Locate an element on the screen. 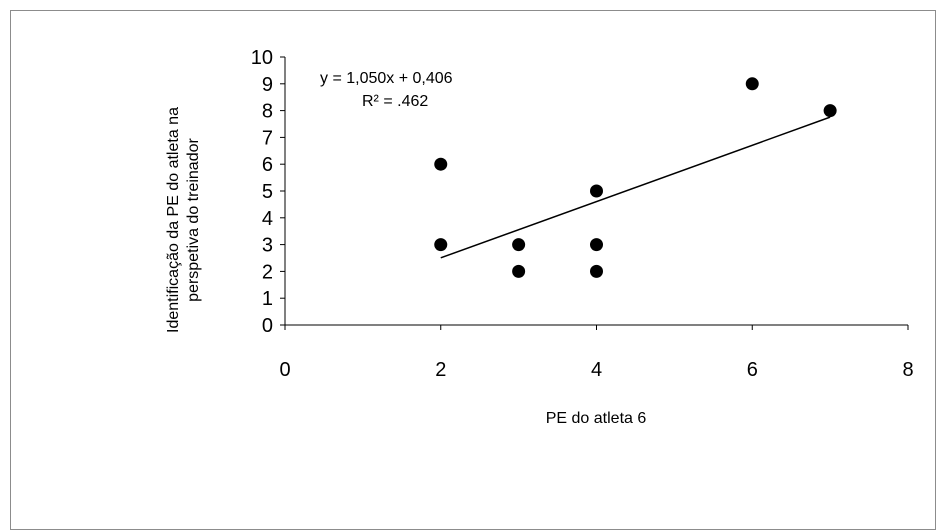 Image resolution: width=948 pixels, height=530 pixels. y-ticks: 0 1 2 3 4 5 6 7 8 9 10 is located at coordinates (268, 192).